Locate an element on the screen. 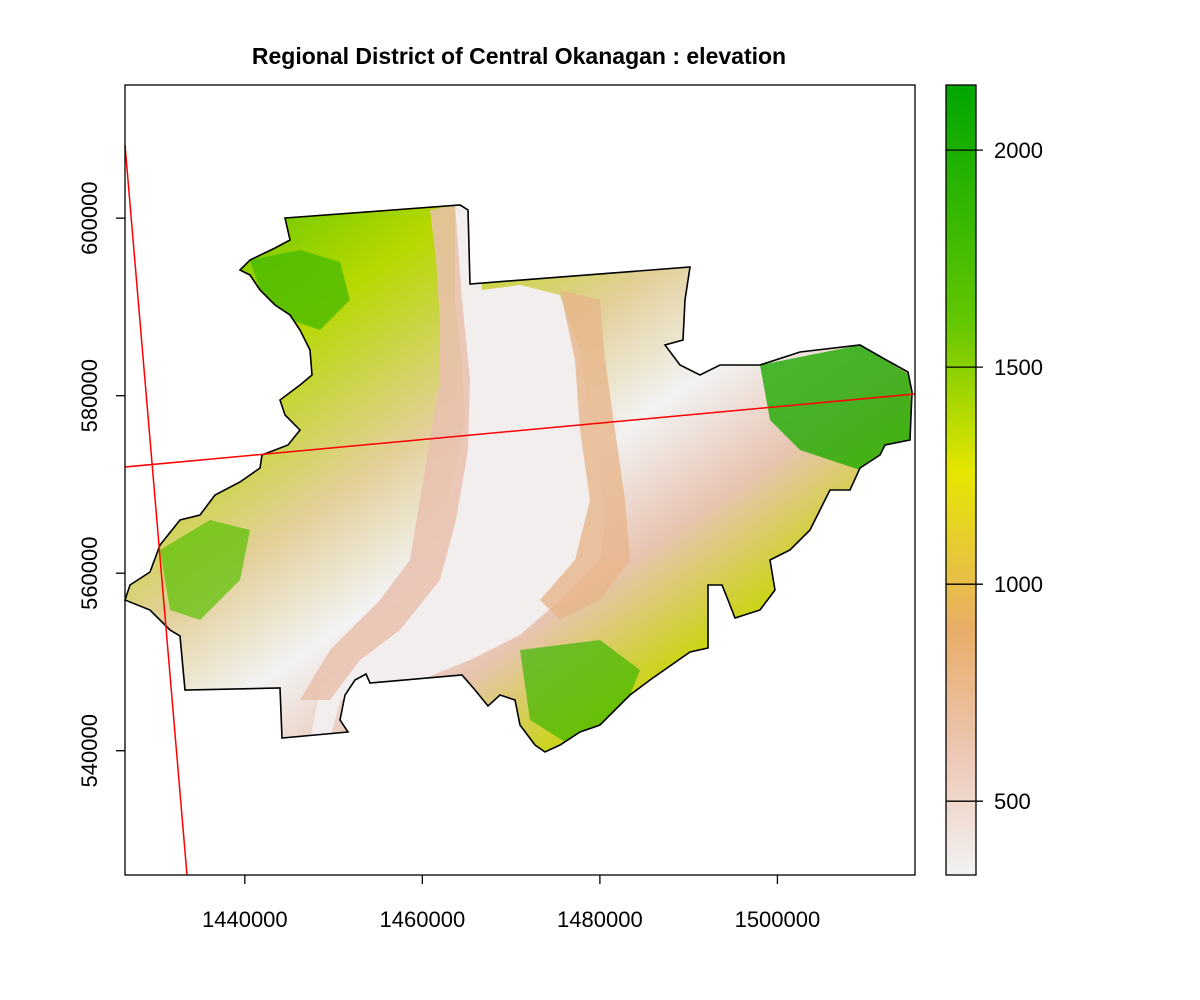  y-tick-label: 600000 is located at coordinates (89, 217).